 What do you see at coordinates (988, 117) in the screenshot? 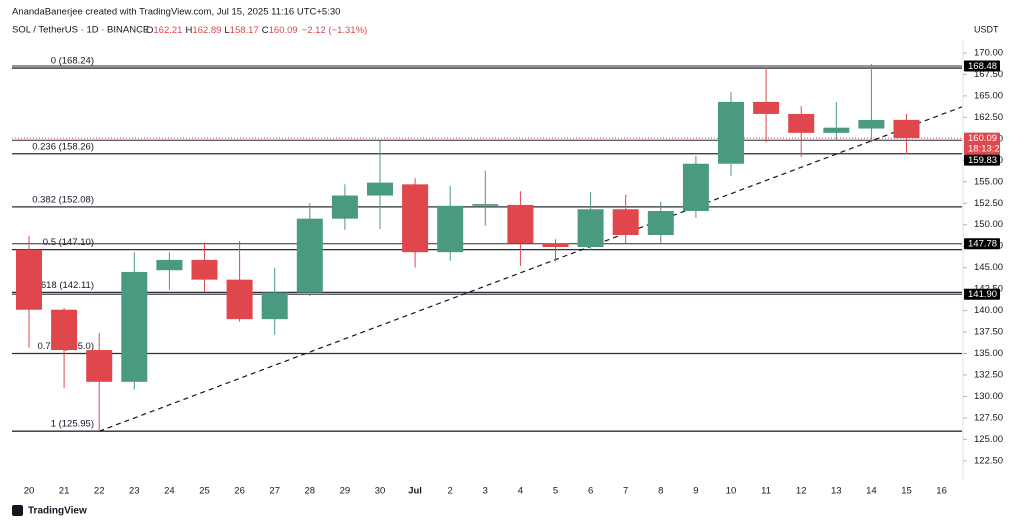
I see `y-tick-label: 162.50` at bounding box center [988, 117].